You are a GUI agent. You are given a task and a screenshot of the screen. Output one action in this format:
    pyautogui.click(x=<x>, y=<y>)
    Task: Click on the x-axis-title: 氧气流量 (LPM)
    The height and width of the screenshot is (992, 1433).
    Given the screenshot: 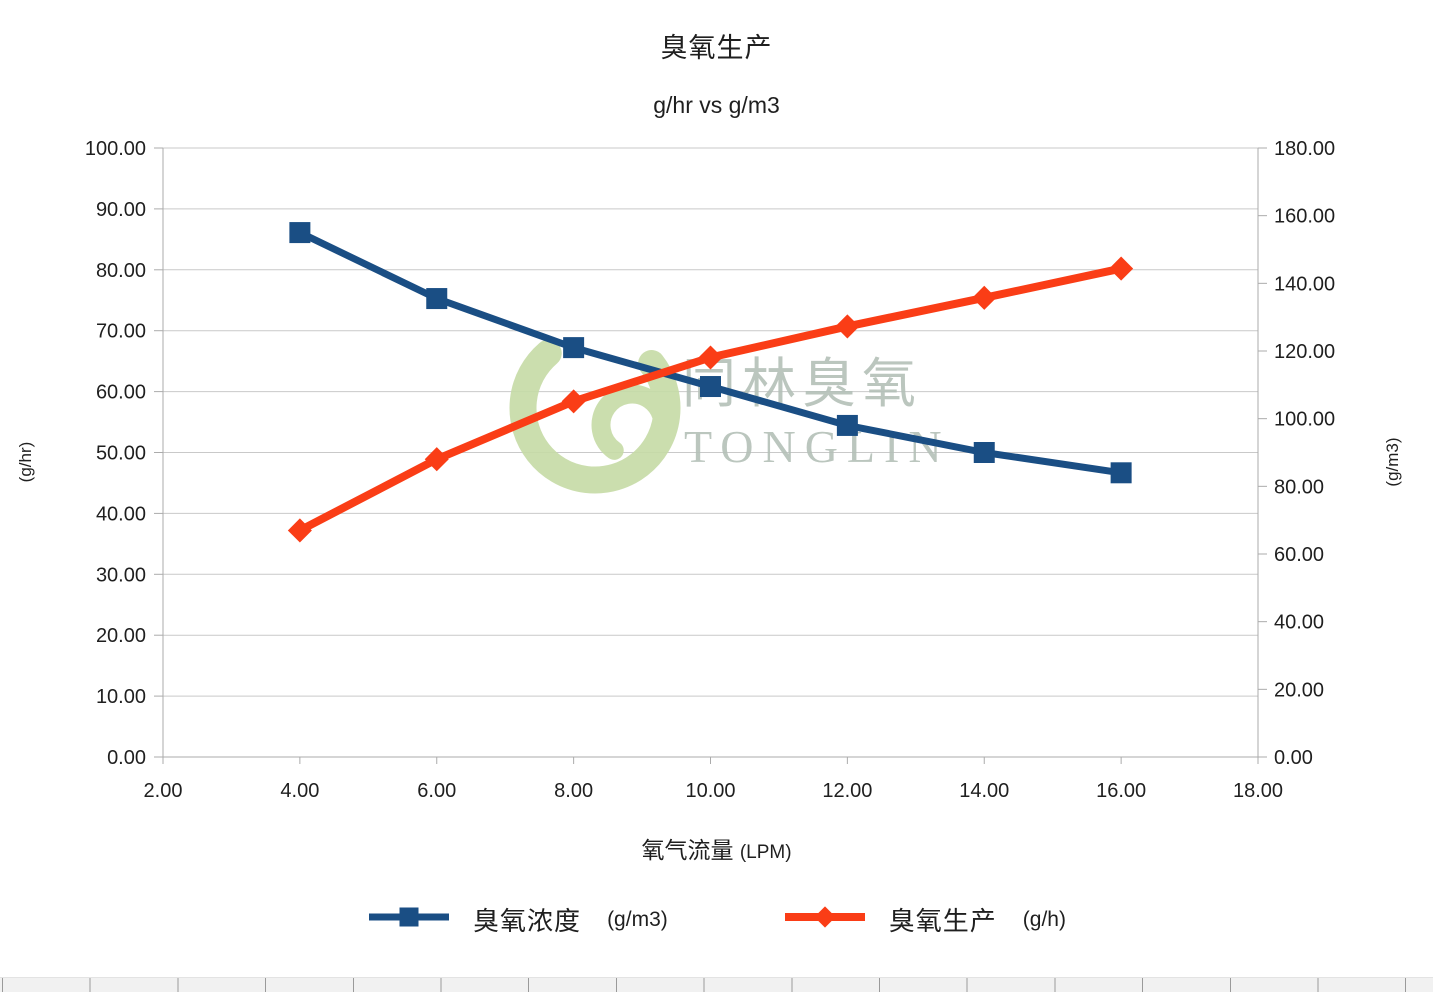 What is the action you would take?
    pyautogui.click(x=716, y=848)
    